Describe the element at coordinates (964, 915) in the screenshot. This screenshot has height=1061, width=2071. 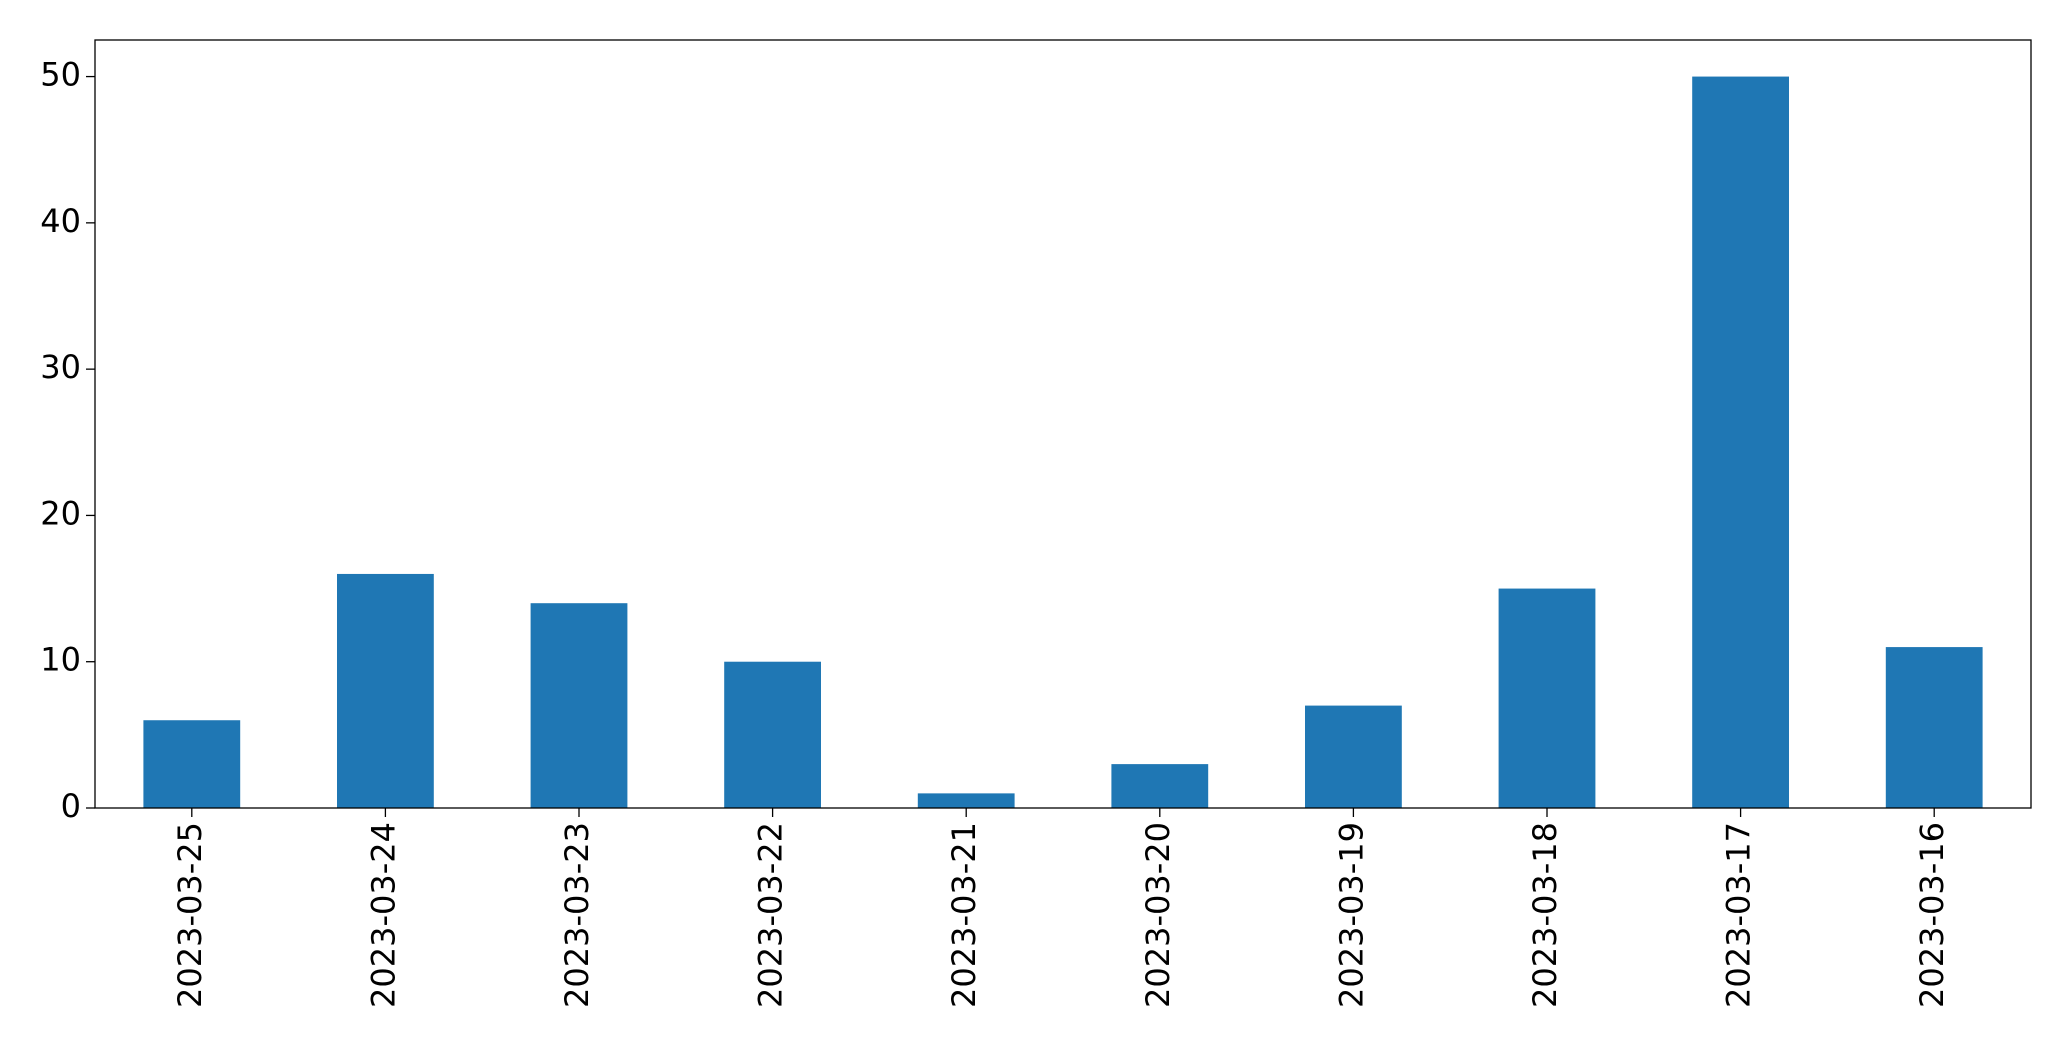
I see `x-tick-label: 2023-03-21` at that location.